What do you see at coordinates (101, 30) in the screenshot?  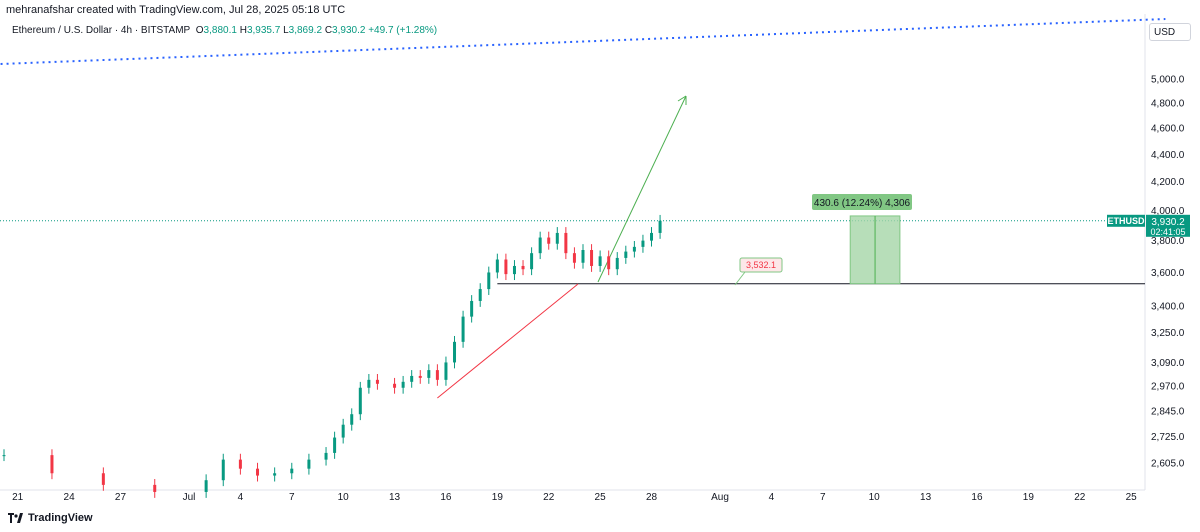 I see `symbol-name: Ethereum / U.S. Dollar · 4h · BITSTAMP` at bounding box center [101, 30].